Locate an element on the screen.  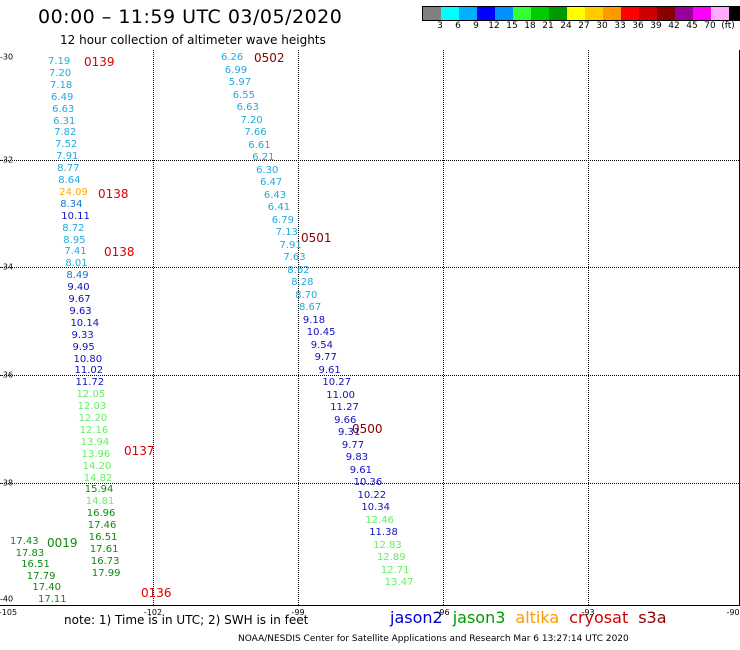
longitude-tick-label: -105 is located at coordinates (9, 612).